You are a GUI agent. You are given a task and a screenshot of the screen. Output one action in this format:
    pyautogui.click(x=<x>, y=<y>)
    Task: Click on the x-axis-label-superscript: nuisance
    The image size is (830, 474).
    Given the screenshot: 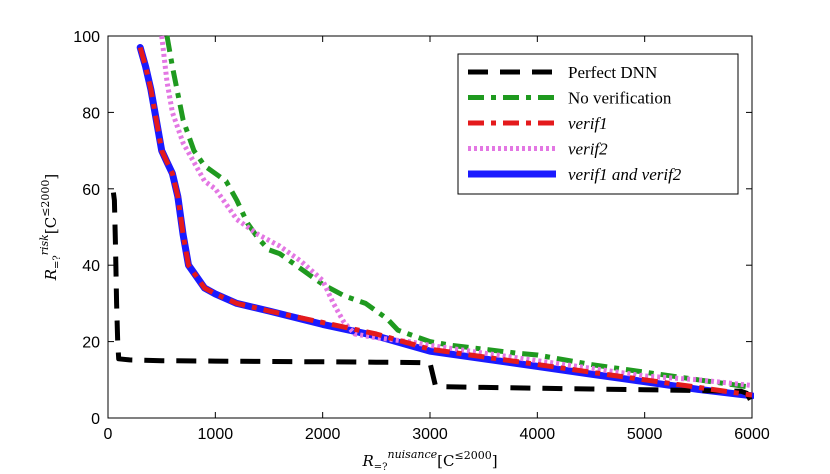 What is the action you would take?
    pyautogui.click(x=412, y=454)
    